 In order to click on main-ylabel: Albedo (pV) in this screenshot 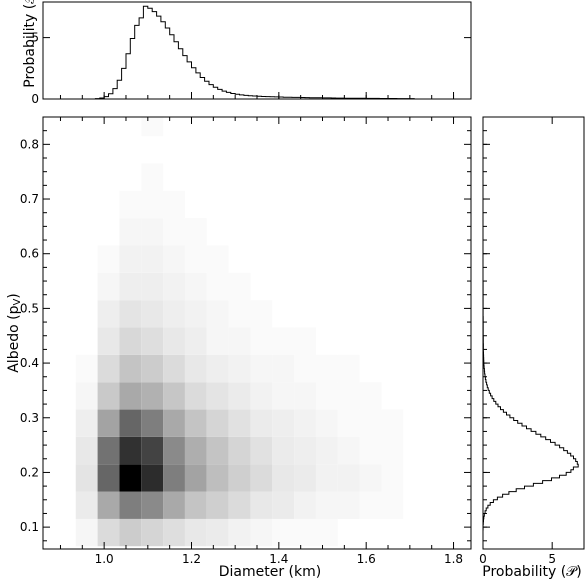, I will do `click(14, 333)`.